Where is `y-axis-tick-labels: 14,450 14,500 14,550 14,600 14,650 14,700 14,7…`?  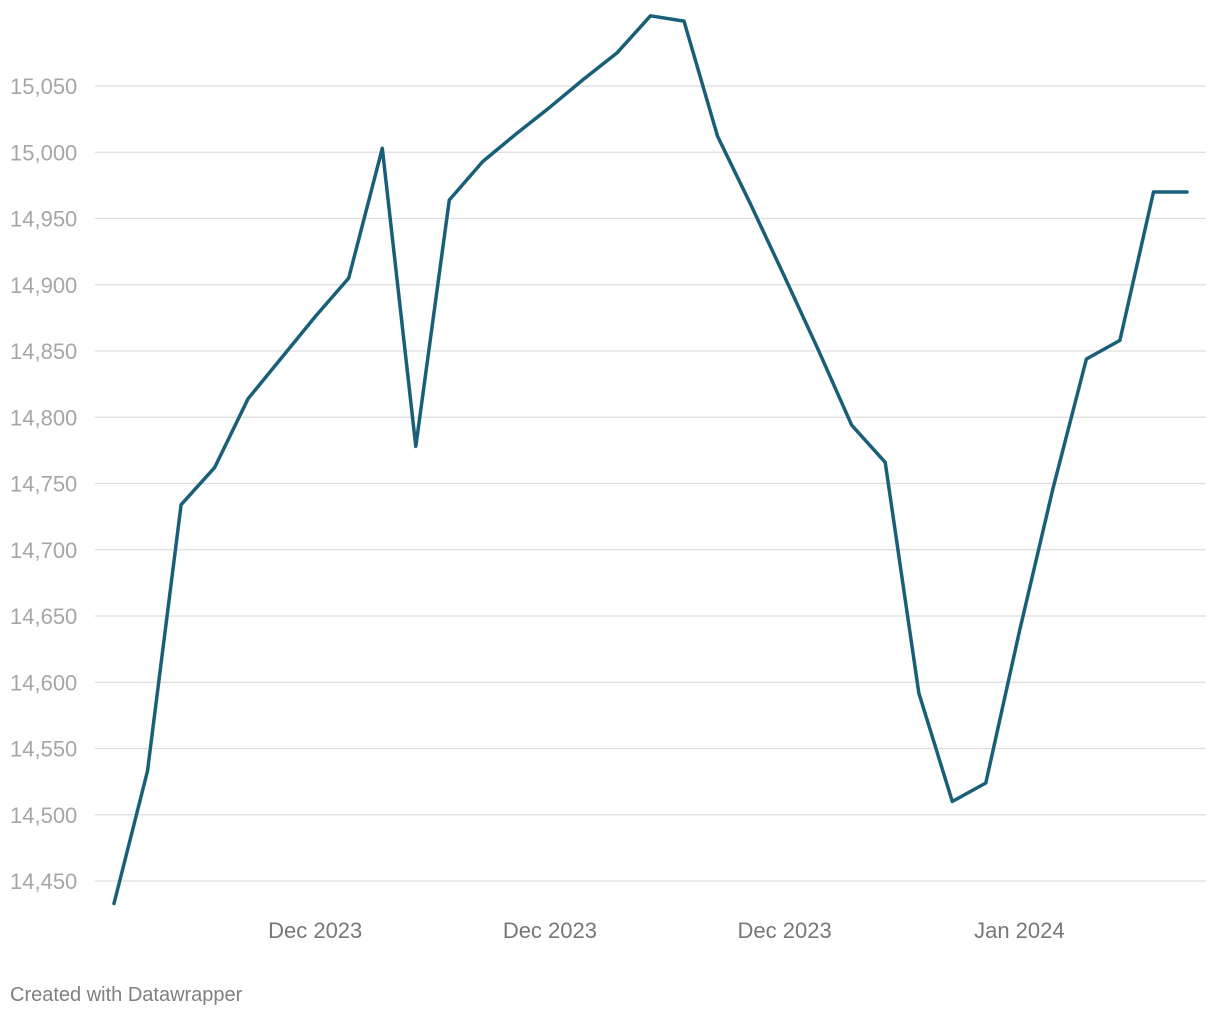
y-axis-tick-labels: 14,450 14,500 14,550 14,600 14,650 14,700 14,7… is located at coordinates (43, 484).